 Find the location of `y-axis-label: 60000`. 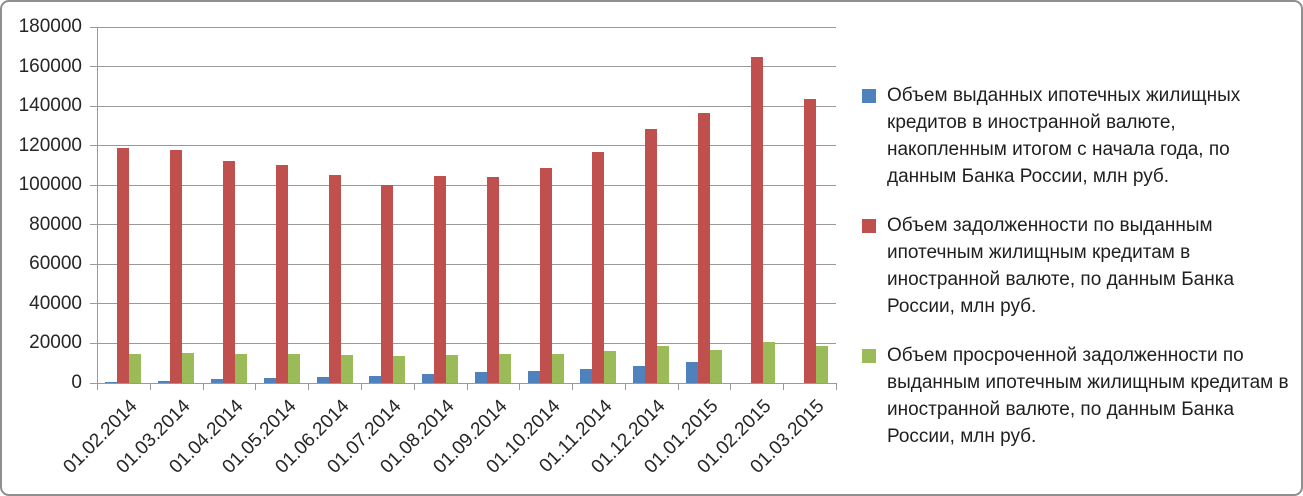

y-axis-label: 60000 is located at coordinates (55, 264).